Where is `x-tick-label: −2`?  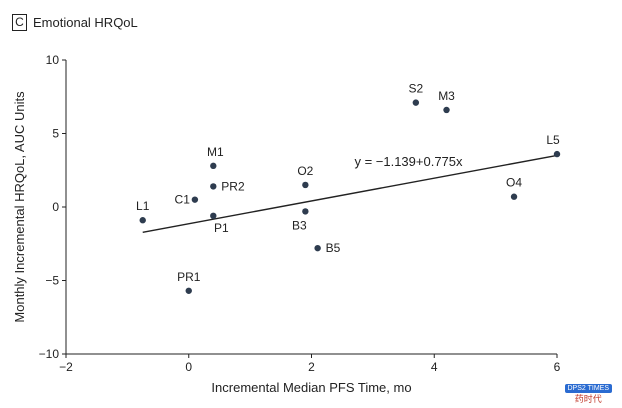
x-tick-label: −2 is located at coordinates (66, 367).